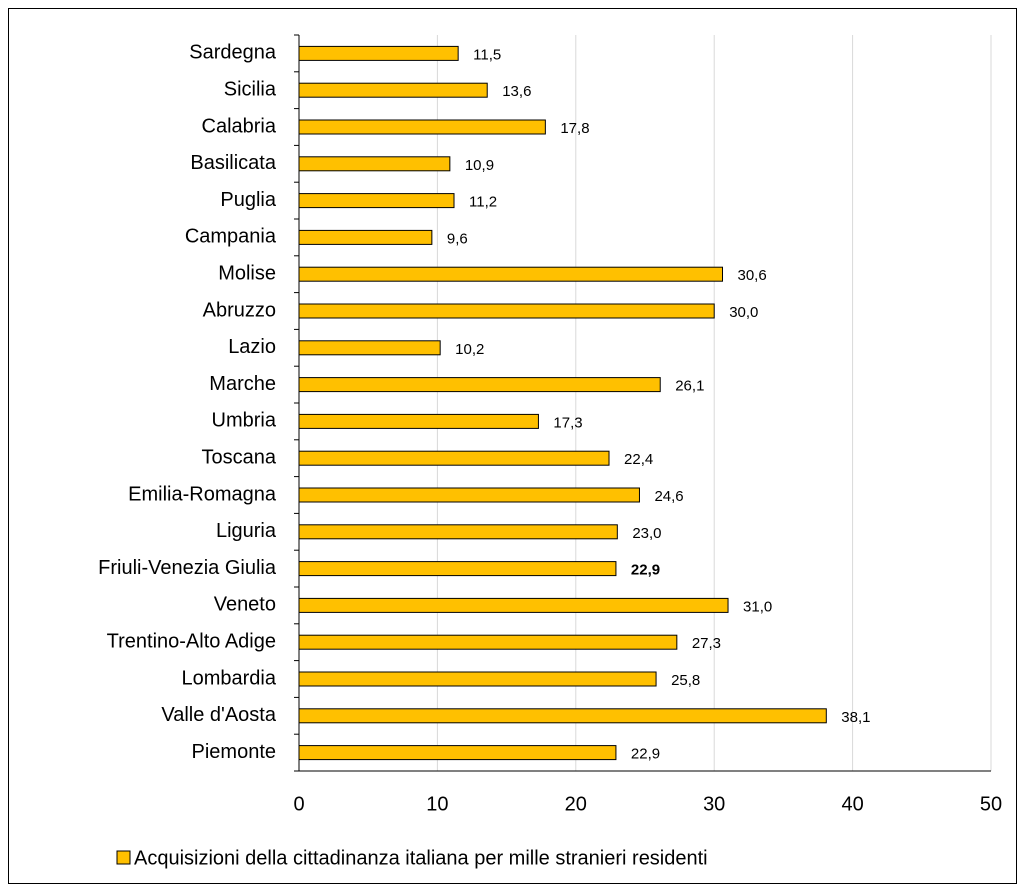 Image resolution: width=1025 pixels, height=892 pixels. Describe the element at coordinates (298, 804) in the screenshot. I see `x-tick-label: 0` at that location.